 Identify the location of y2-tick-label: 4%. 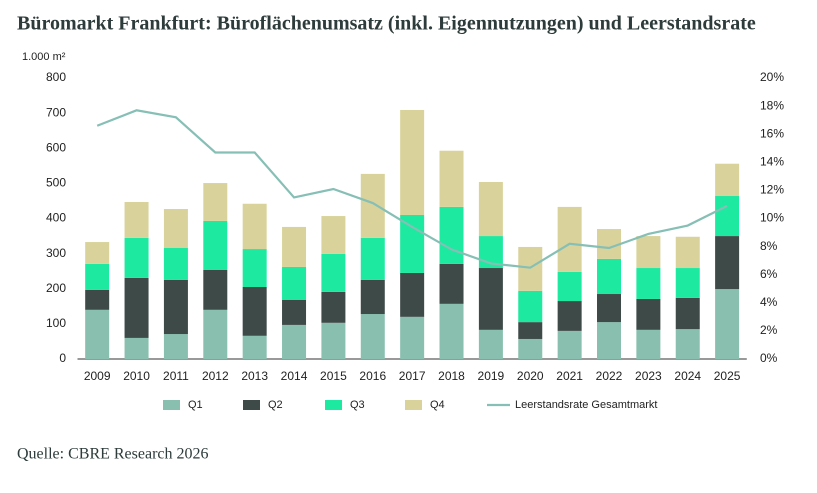
(769, 302).